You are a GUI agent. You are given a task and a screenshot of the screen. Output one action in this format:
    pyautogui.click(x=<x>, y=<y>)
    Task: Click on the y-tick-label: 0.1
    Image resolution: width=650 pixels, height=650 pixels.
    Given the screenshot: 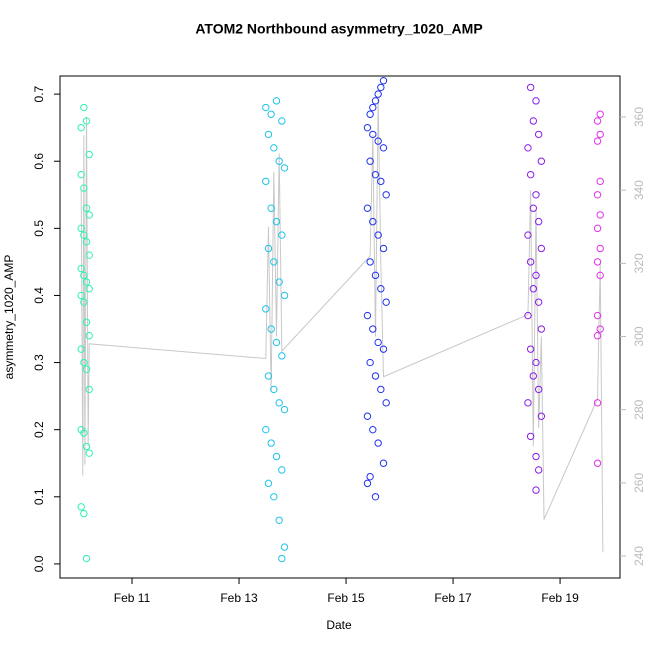 What is the action you would take?
    pyautogui.click(x=39, y=496)
    